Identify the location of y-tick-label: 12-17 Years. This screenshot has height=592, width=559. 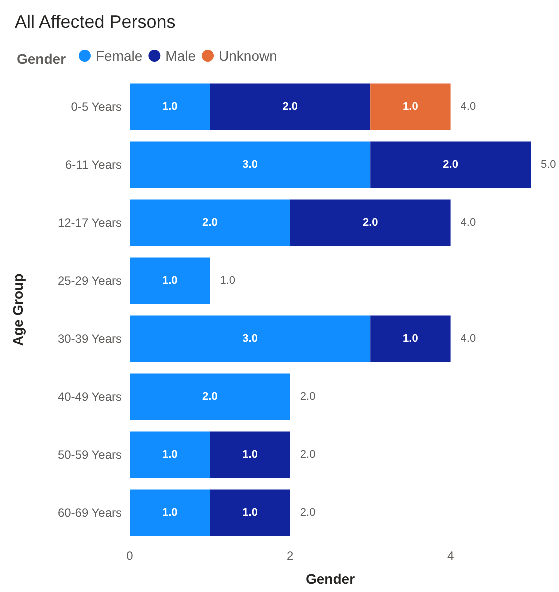
(90, 223).